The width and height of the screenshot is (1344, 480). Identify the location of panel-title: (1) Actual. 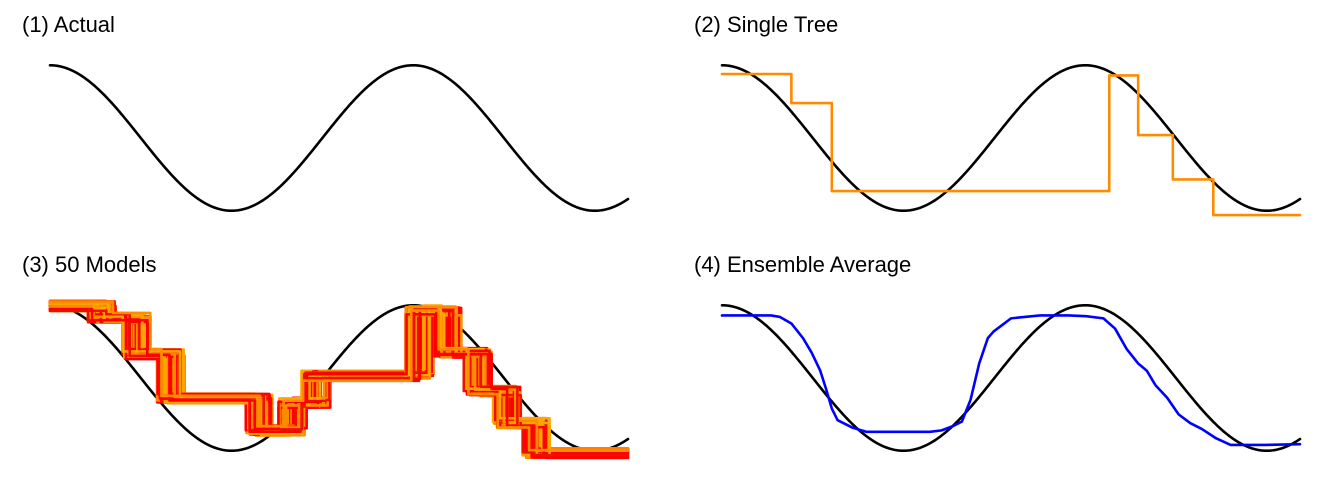
(68, 24).